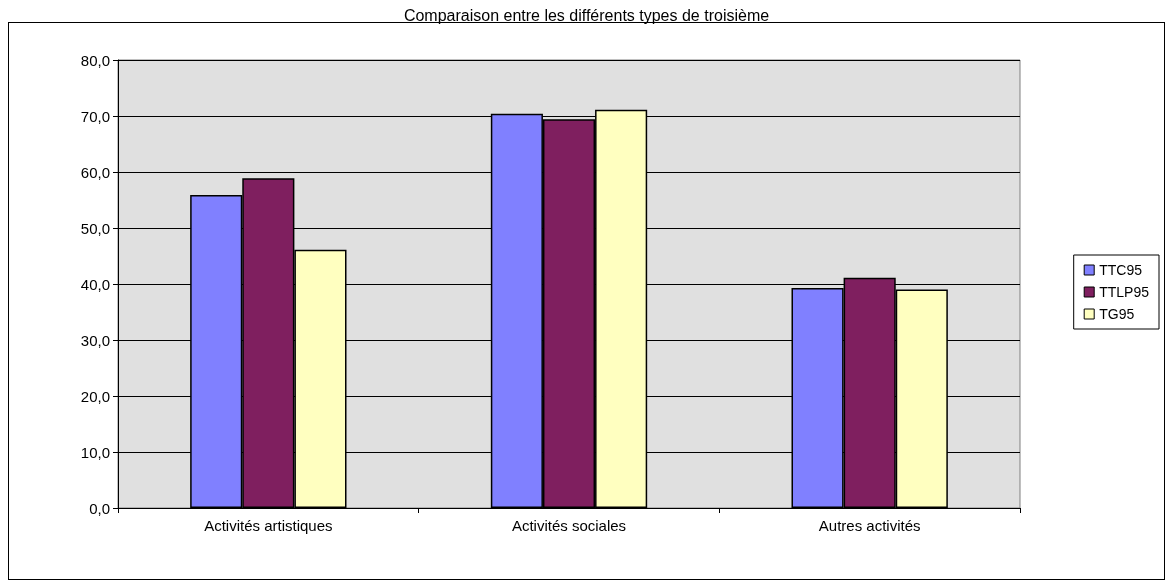  Describe the element at coordinates (1117, 314) in the screenshot. I see `legend-label: TG95` at that location.